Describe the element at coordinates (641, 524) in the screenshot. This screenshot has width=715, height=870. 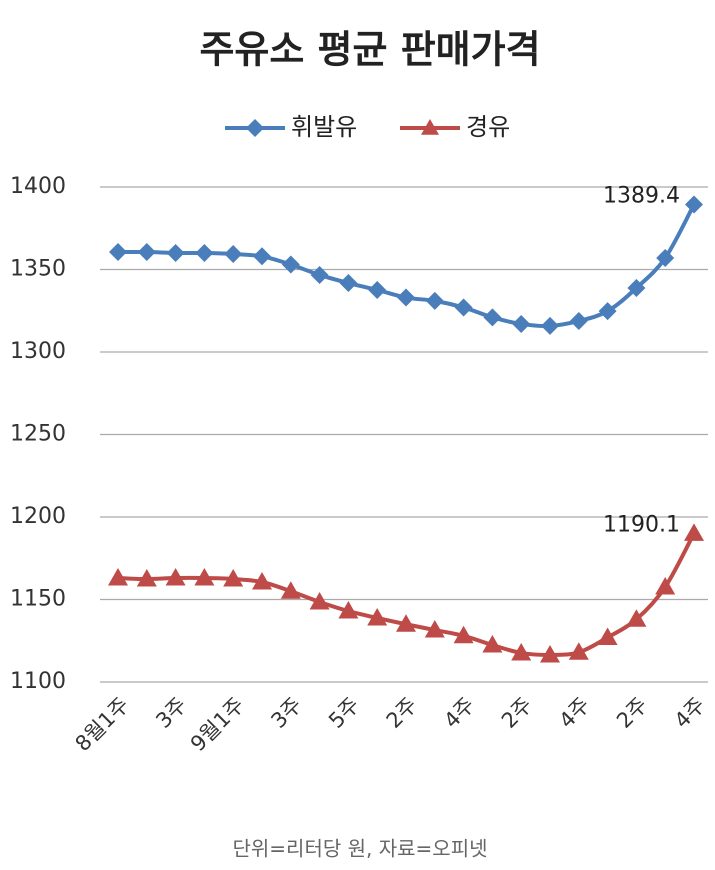
I see `value-label: 1190.1` at that location.